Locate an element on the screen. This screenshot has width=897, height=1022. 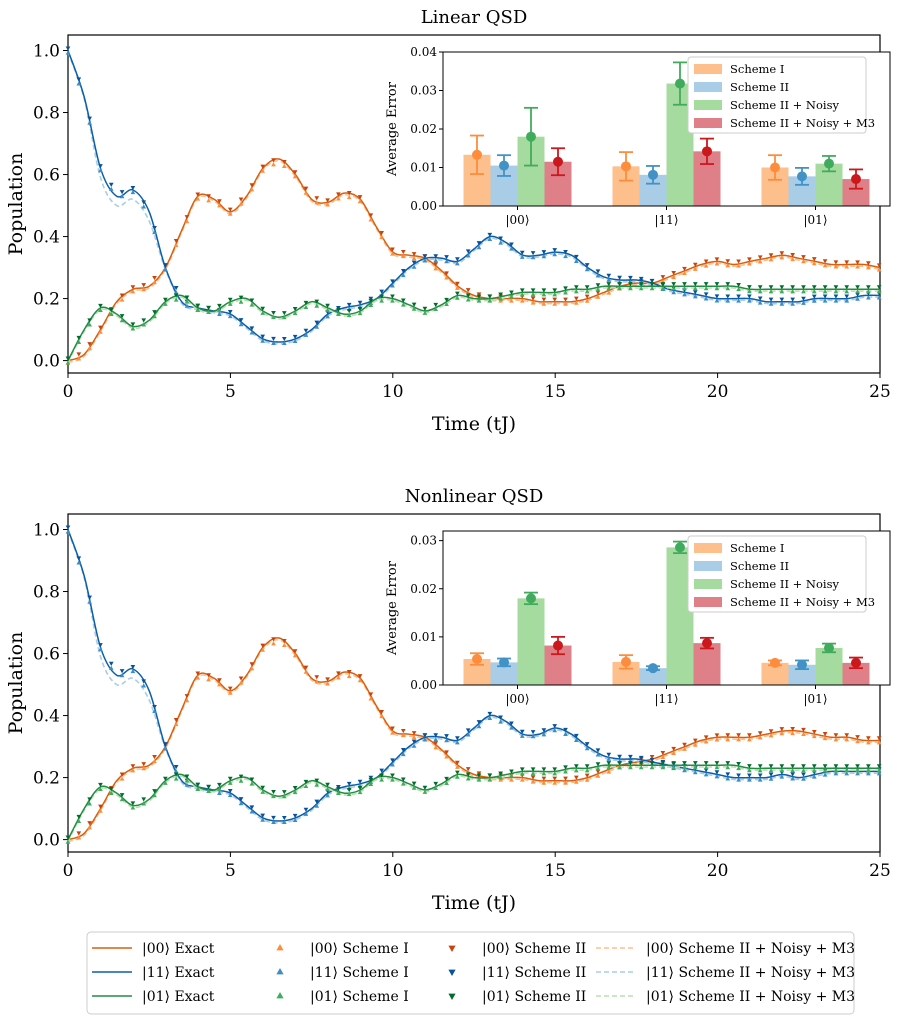
legend-label: |01⟩ Exact is located at coordinates (178, 997).